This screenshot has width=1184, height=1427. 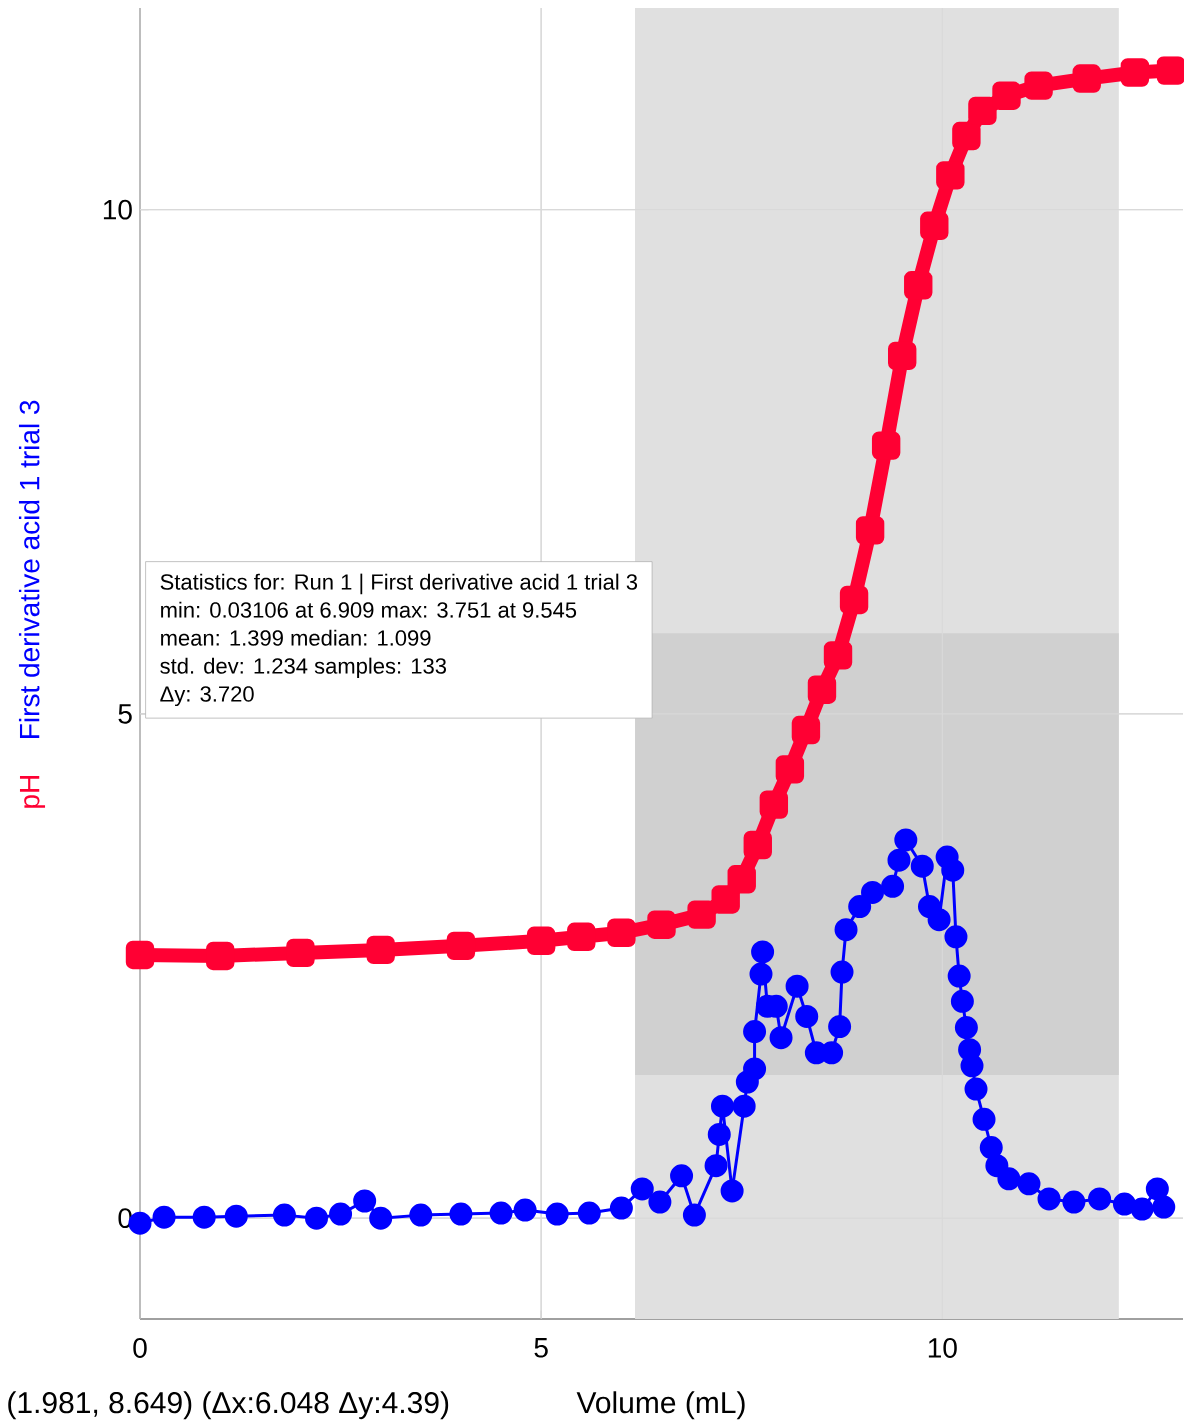 I want to click on y-tick-label: 5, so click(x=125, y=714).